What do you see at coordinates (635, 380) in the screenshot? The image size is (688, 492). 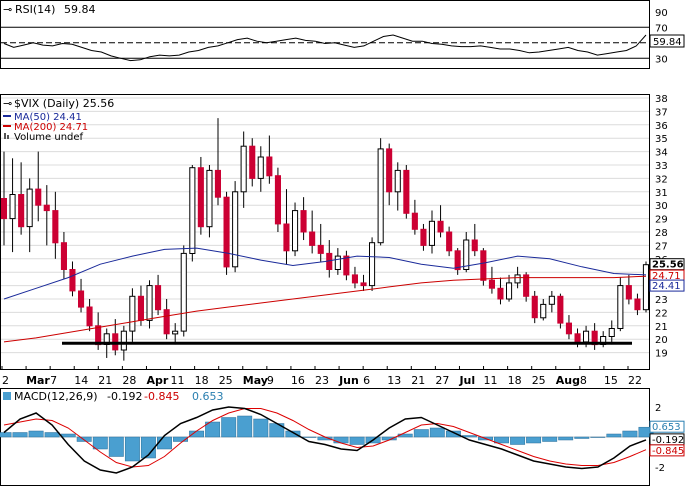 I see `x-tick-label: 22` at bounding box center [635, 380].